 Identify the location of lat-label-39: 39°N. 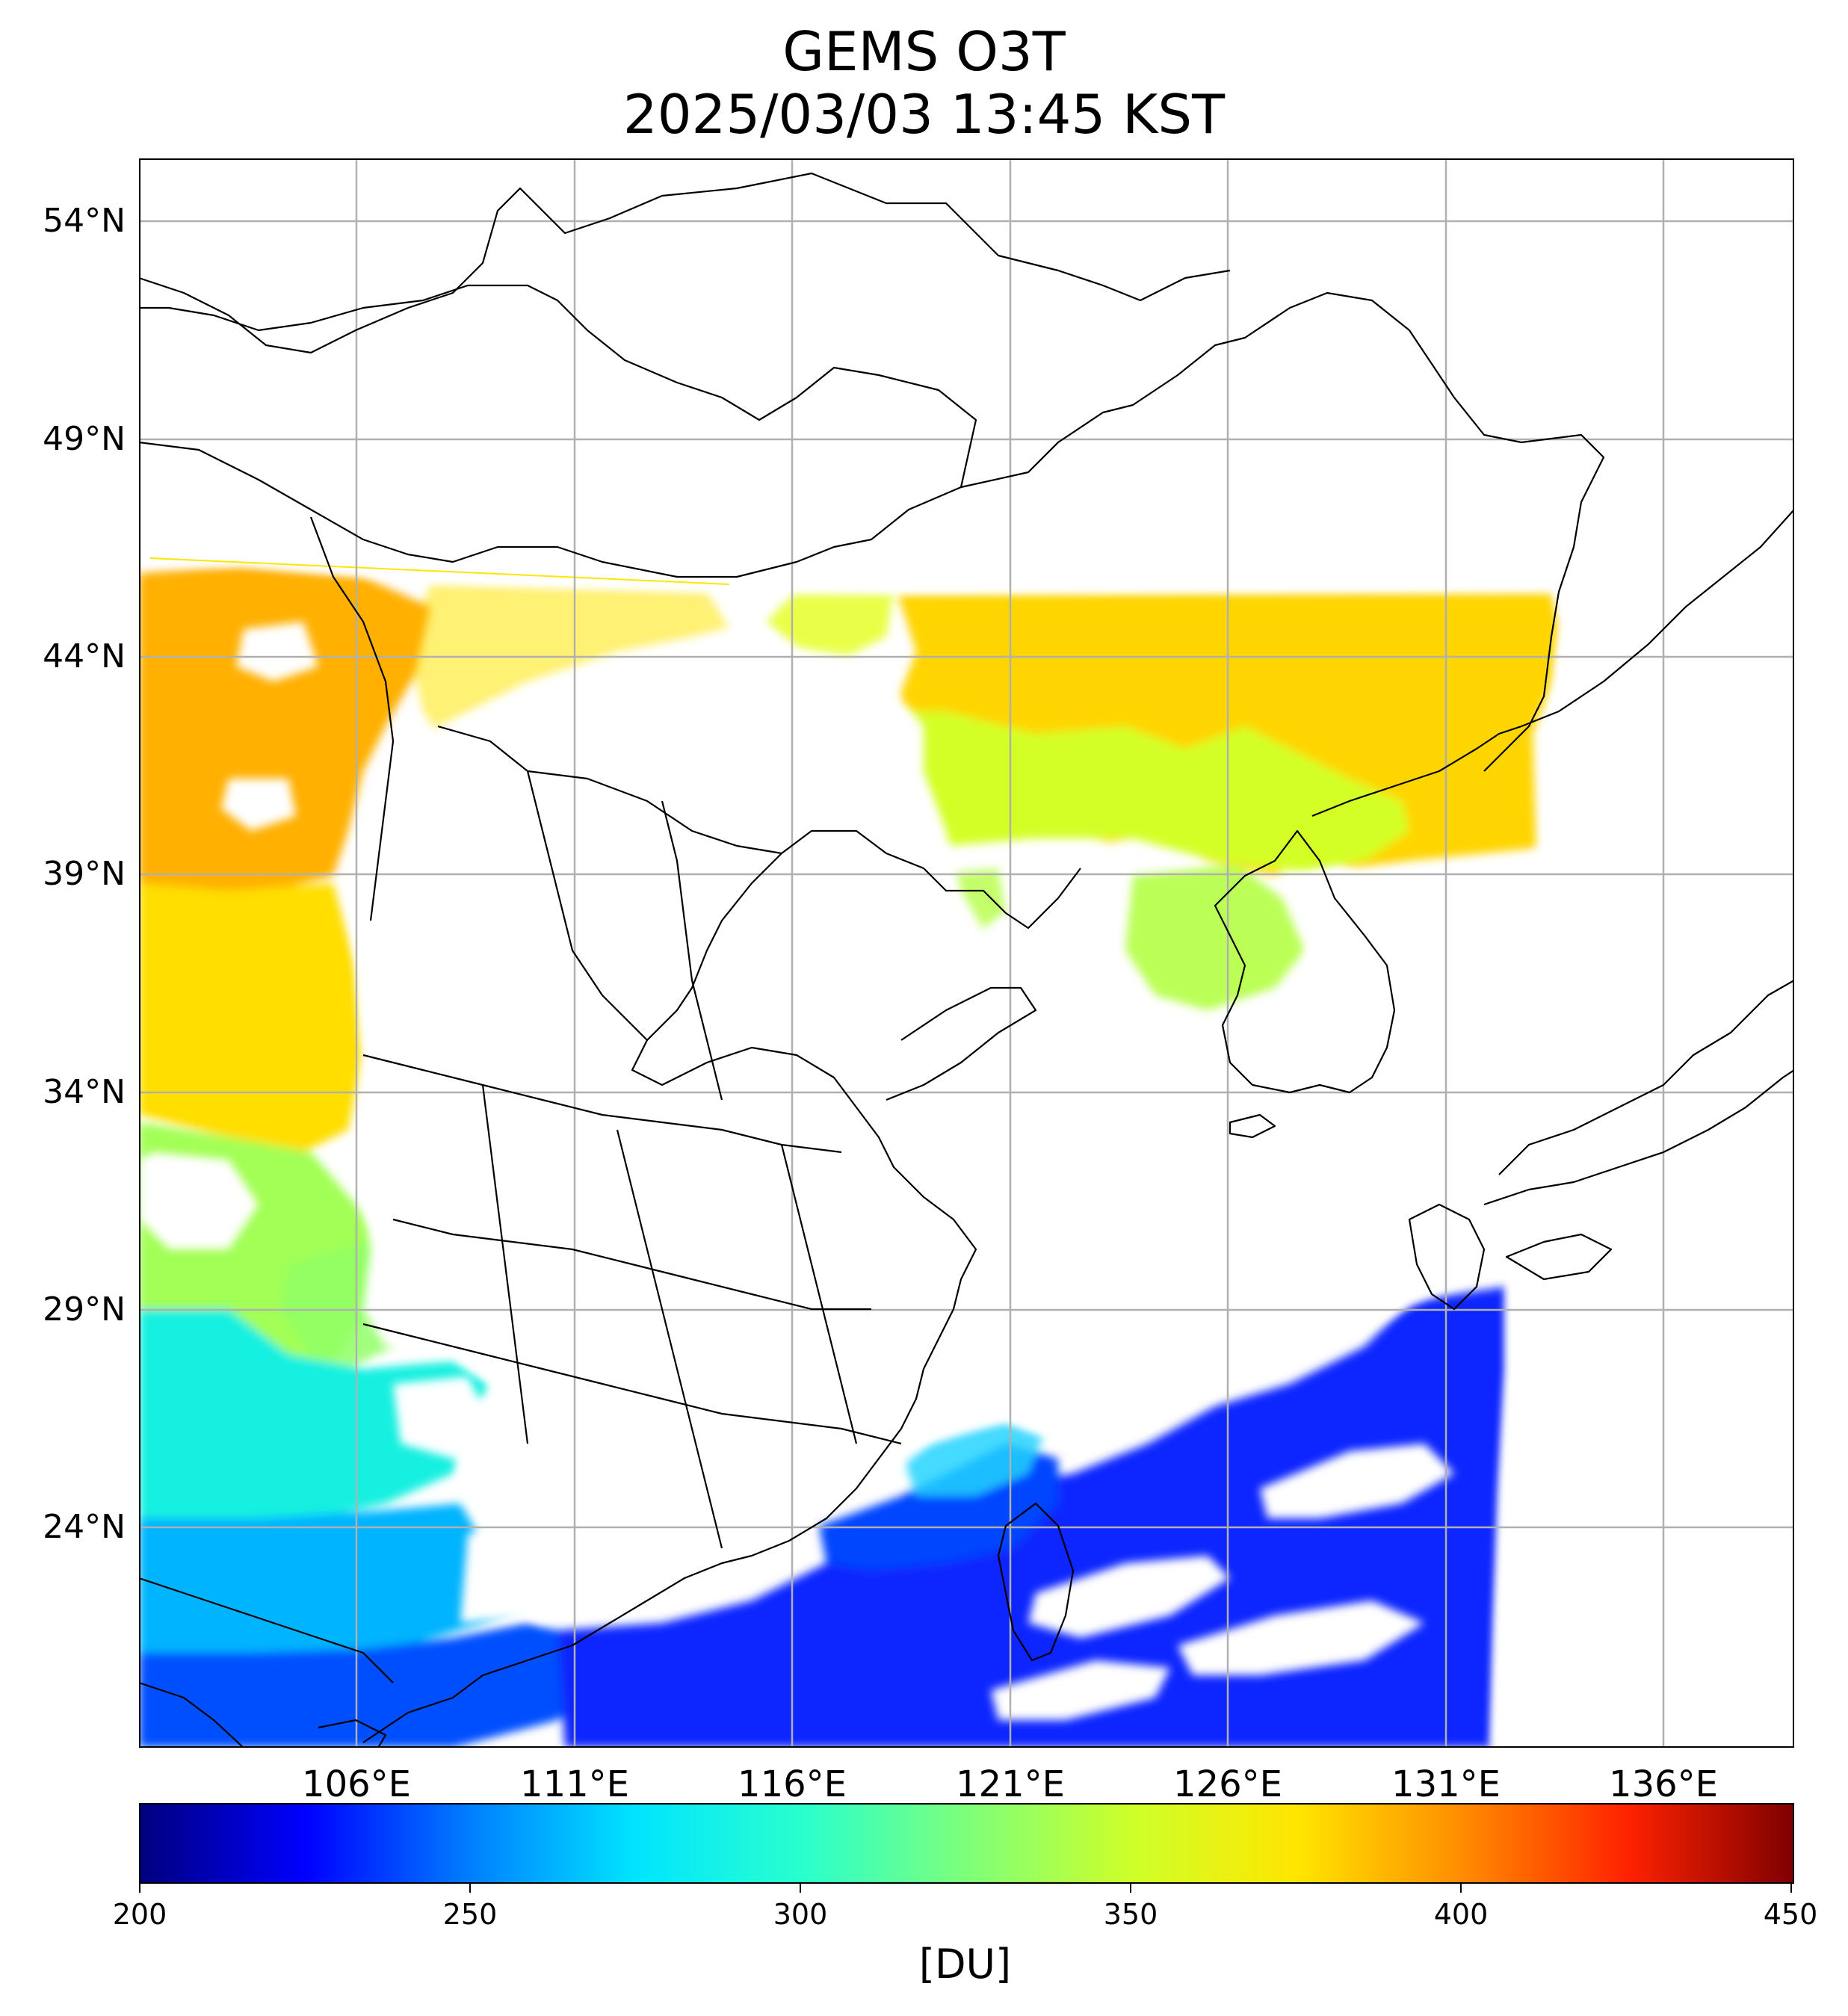
(84, 874).